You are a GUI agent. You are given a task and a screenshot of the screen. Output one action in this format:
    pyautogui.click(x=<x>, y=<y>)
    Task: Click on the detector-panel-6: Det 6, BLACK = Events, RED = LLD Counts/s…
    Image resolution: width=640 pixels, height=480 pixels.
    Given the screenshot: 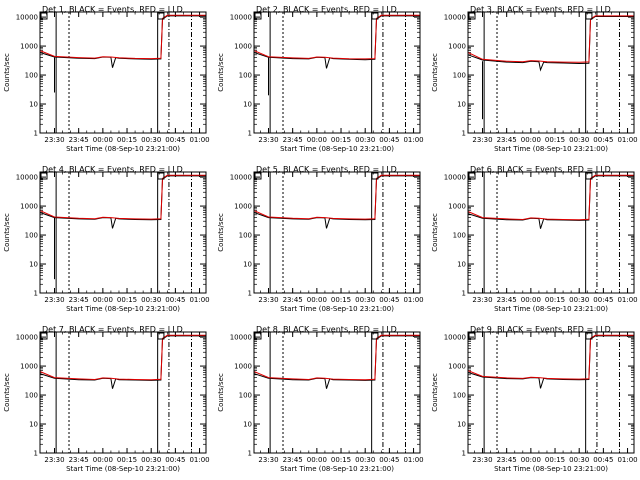 What is the action you would take?
    pyautogui.click(x=534, y=239)
    